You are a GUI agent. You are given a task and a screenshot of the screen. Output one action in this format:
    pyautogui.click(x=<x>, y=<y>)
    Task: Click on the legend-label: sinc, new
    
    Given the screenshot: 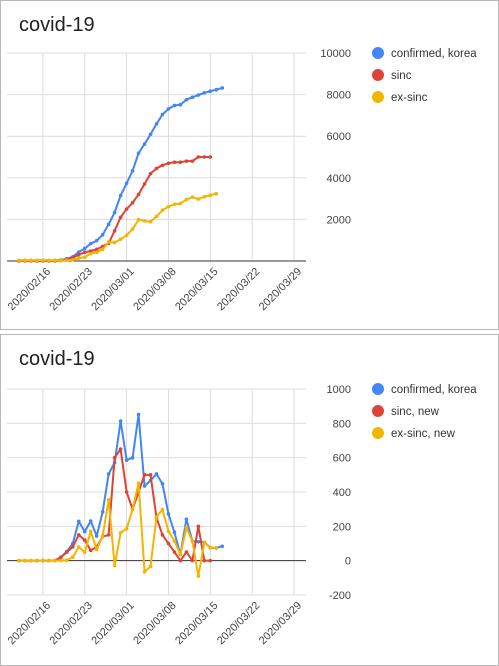 What is the action you would take?
    pyautogui.click(x=415, y=412)
    